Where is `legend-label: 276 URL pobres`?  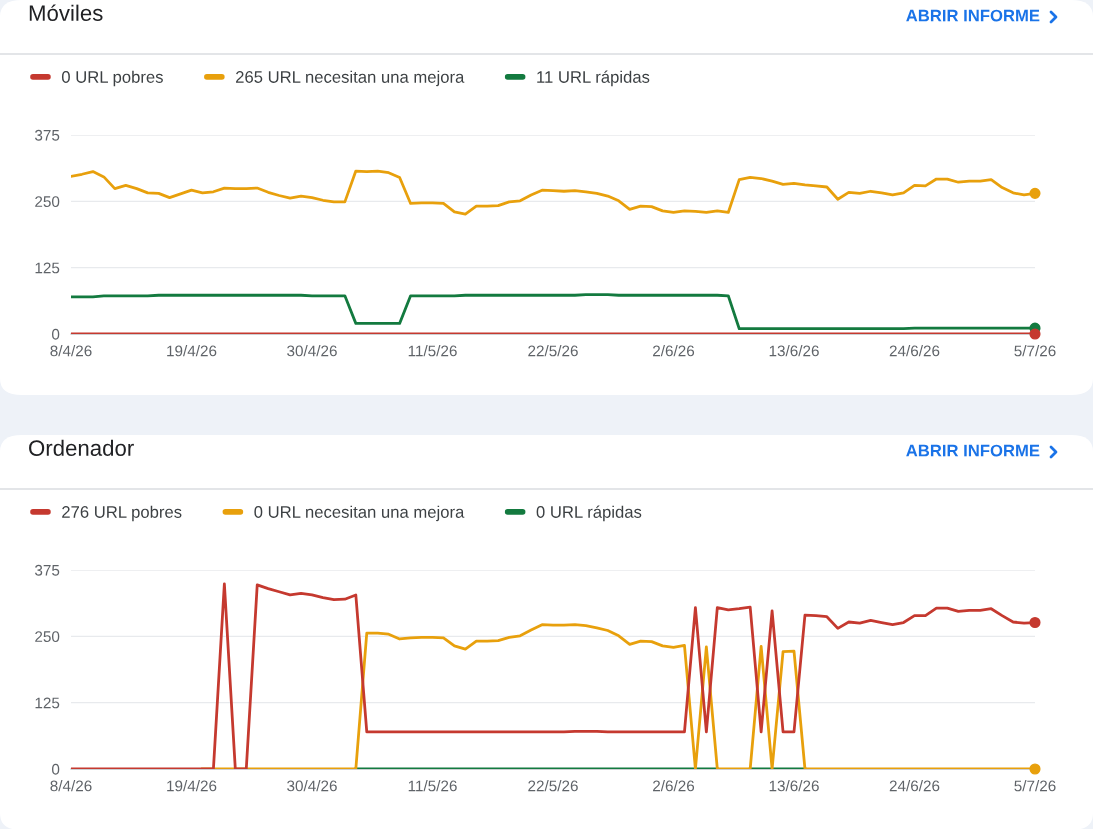
legend-label: 276 URL pobres is located at coordinates (122, 513).